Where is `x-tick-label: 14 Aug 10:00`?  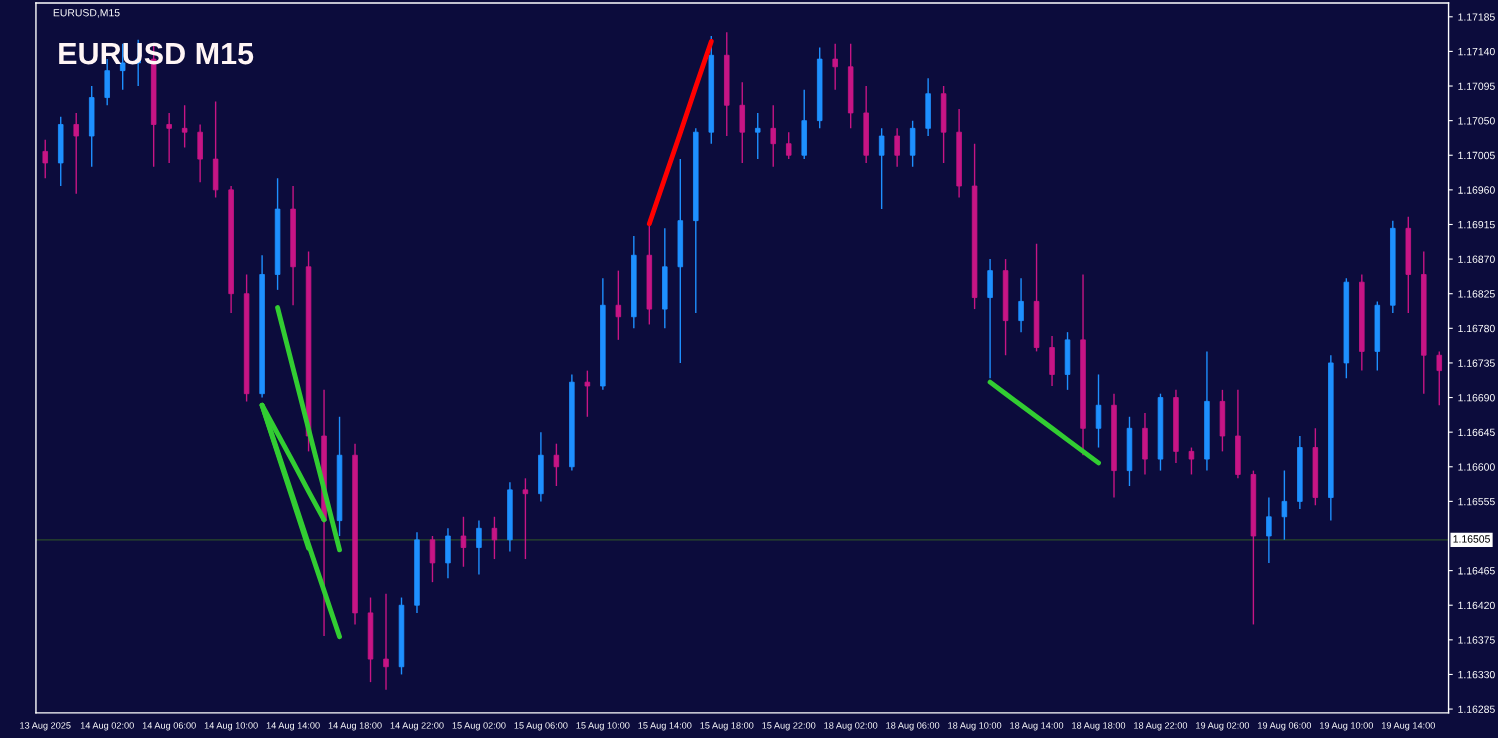
x-tick-label: 14 Aug 10:00 is located at coordinates (231, 726).